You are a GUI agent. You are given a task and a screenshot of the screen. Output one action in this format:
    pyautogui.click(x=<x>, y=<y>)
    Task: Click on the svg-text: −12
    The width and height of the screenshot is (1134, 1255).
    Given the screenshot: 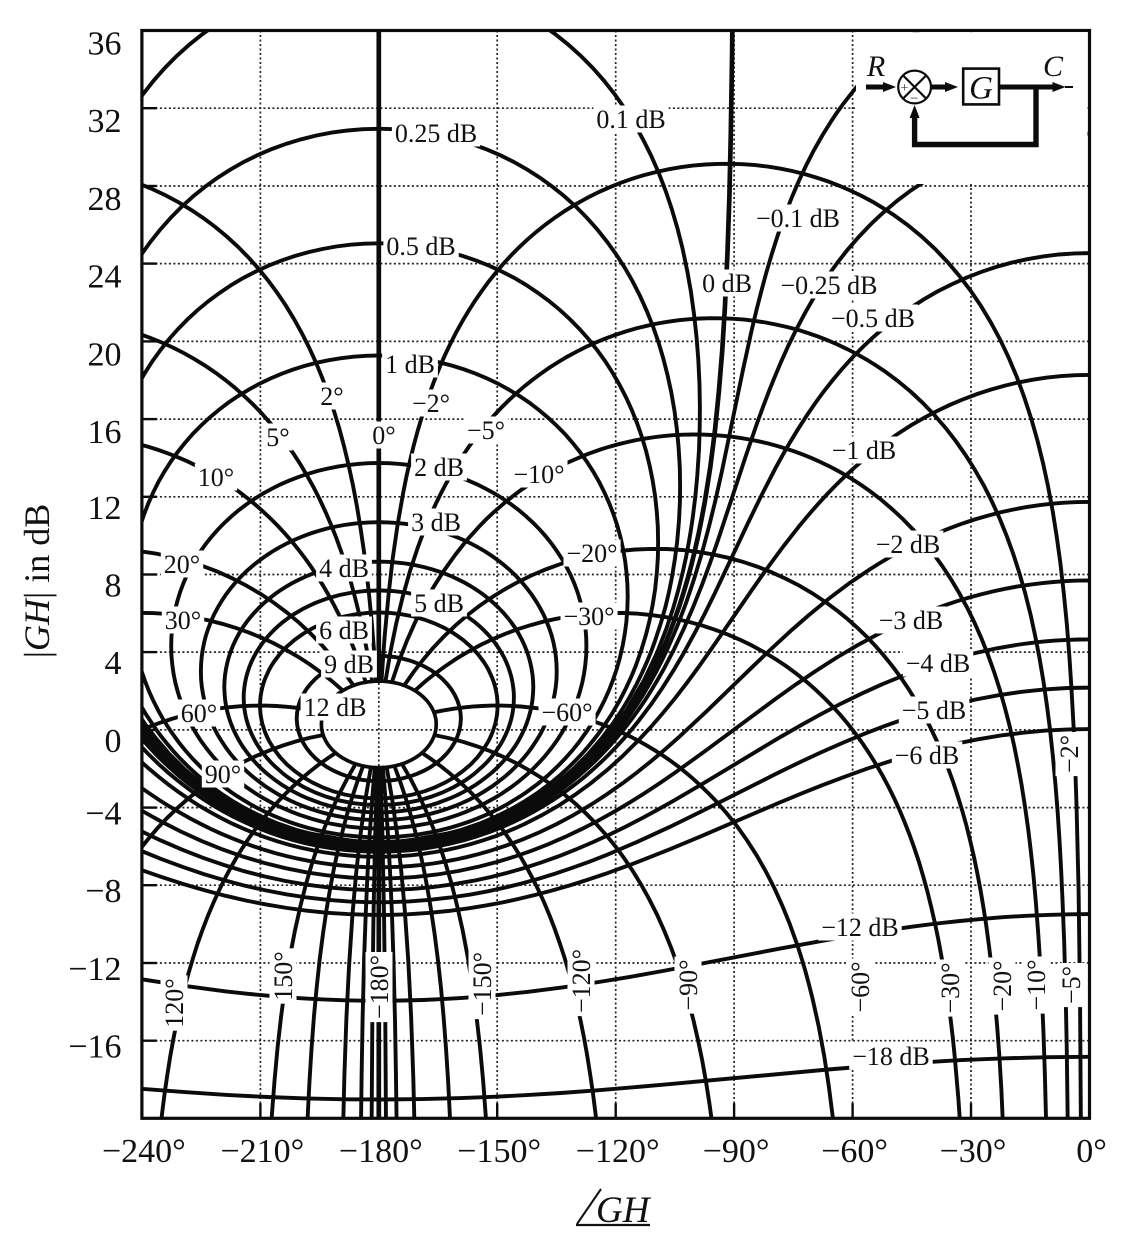 What is the action you would take?
    pyautogui.click(x=94, y=969)
    